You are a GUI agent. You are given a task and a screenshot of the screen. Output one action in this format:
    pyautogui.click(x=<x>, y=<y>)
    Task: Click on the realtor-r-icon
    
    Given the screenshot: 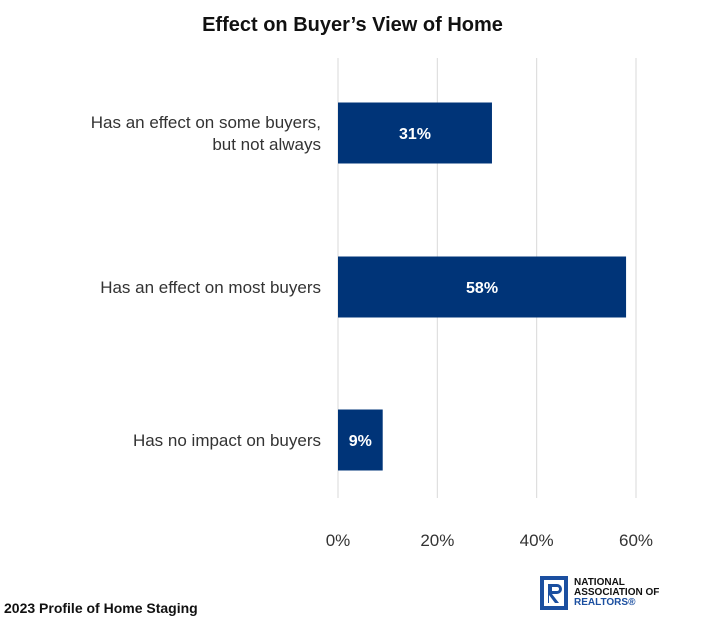 What is the action you would take?
    pyautogui.click(x=554, y=593)
    